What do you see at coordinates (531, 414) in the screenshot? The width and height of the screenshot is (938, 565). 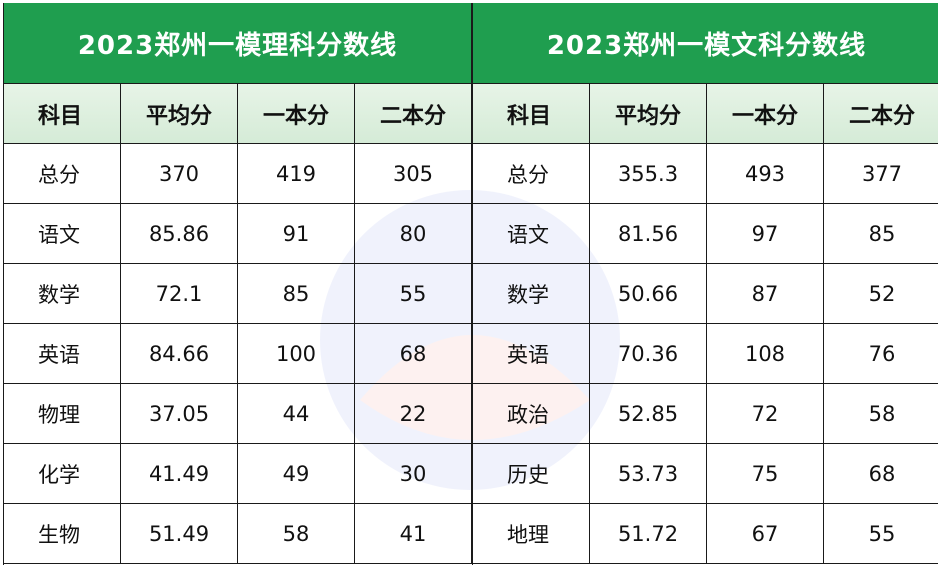 I see `row-subject: 政治` at bounding box center [531, 414].